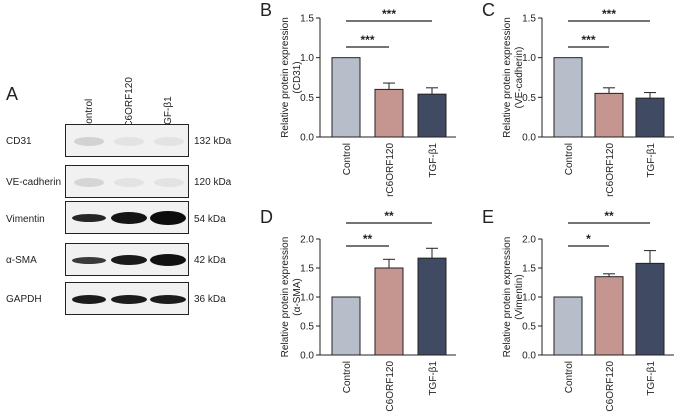 Image resolution: width=677 pixels, height=412 pixels. Describe the element at coordinates (24, 299) in the screenshot. I see `blot-row-label-gapdh: GAPDH` at that location.